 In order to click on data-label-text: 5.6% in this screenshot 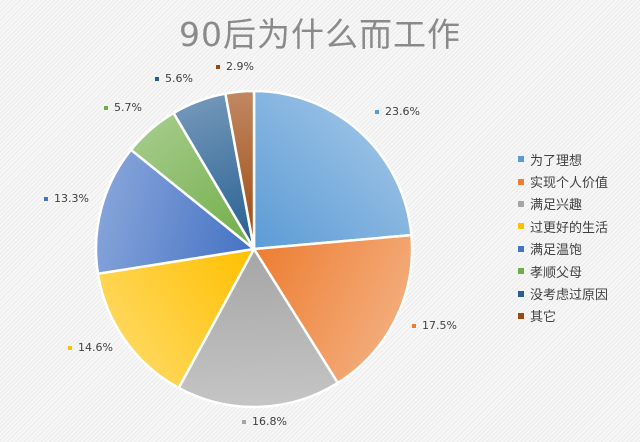, I will do `click(179, 78)`.